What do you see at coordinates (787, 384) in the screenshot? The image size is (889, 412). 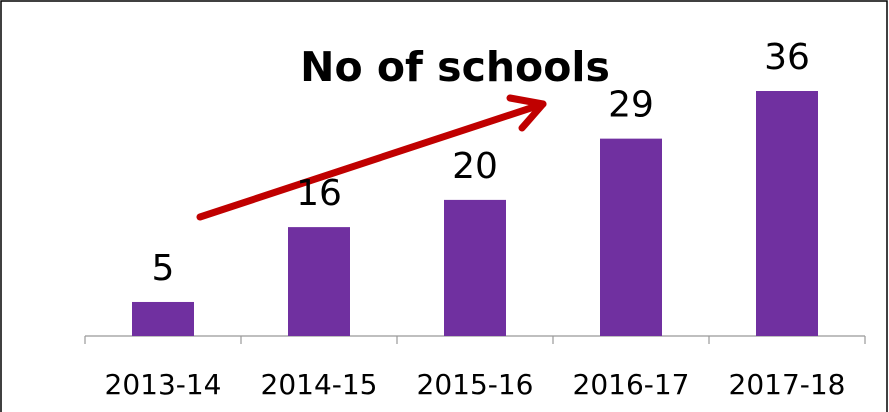 I see `x-tick-label: 2017-18` at bounding box center [787, 384].